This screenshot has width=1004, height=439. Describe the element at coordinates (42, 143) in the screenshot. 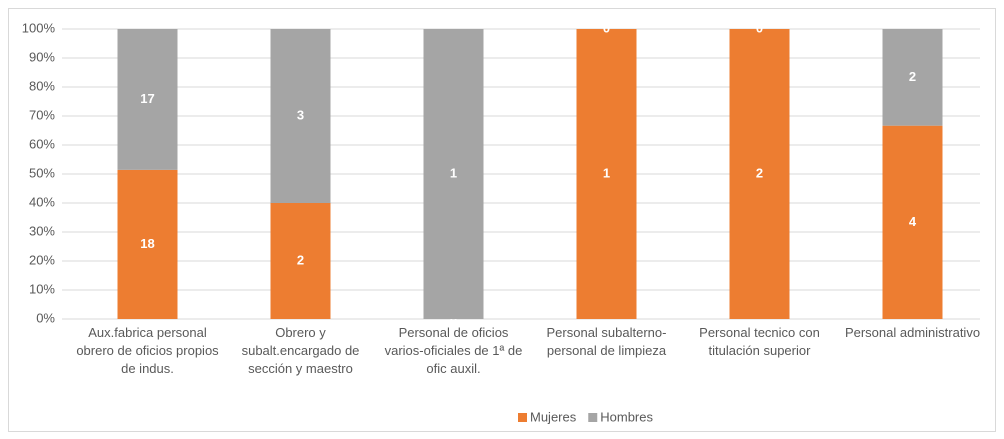

I see `y-tick-label: 60%` at that location.